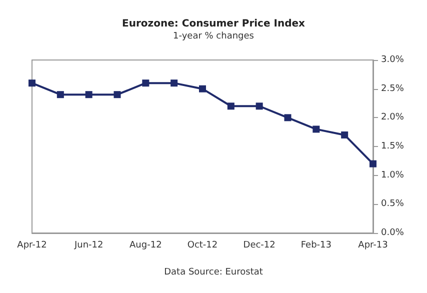  I want to click on source-note: Data Source: Eurostat, so click(214, 273).